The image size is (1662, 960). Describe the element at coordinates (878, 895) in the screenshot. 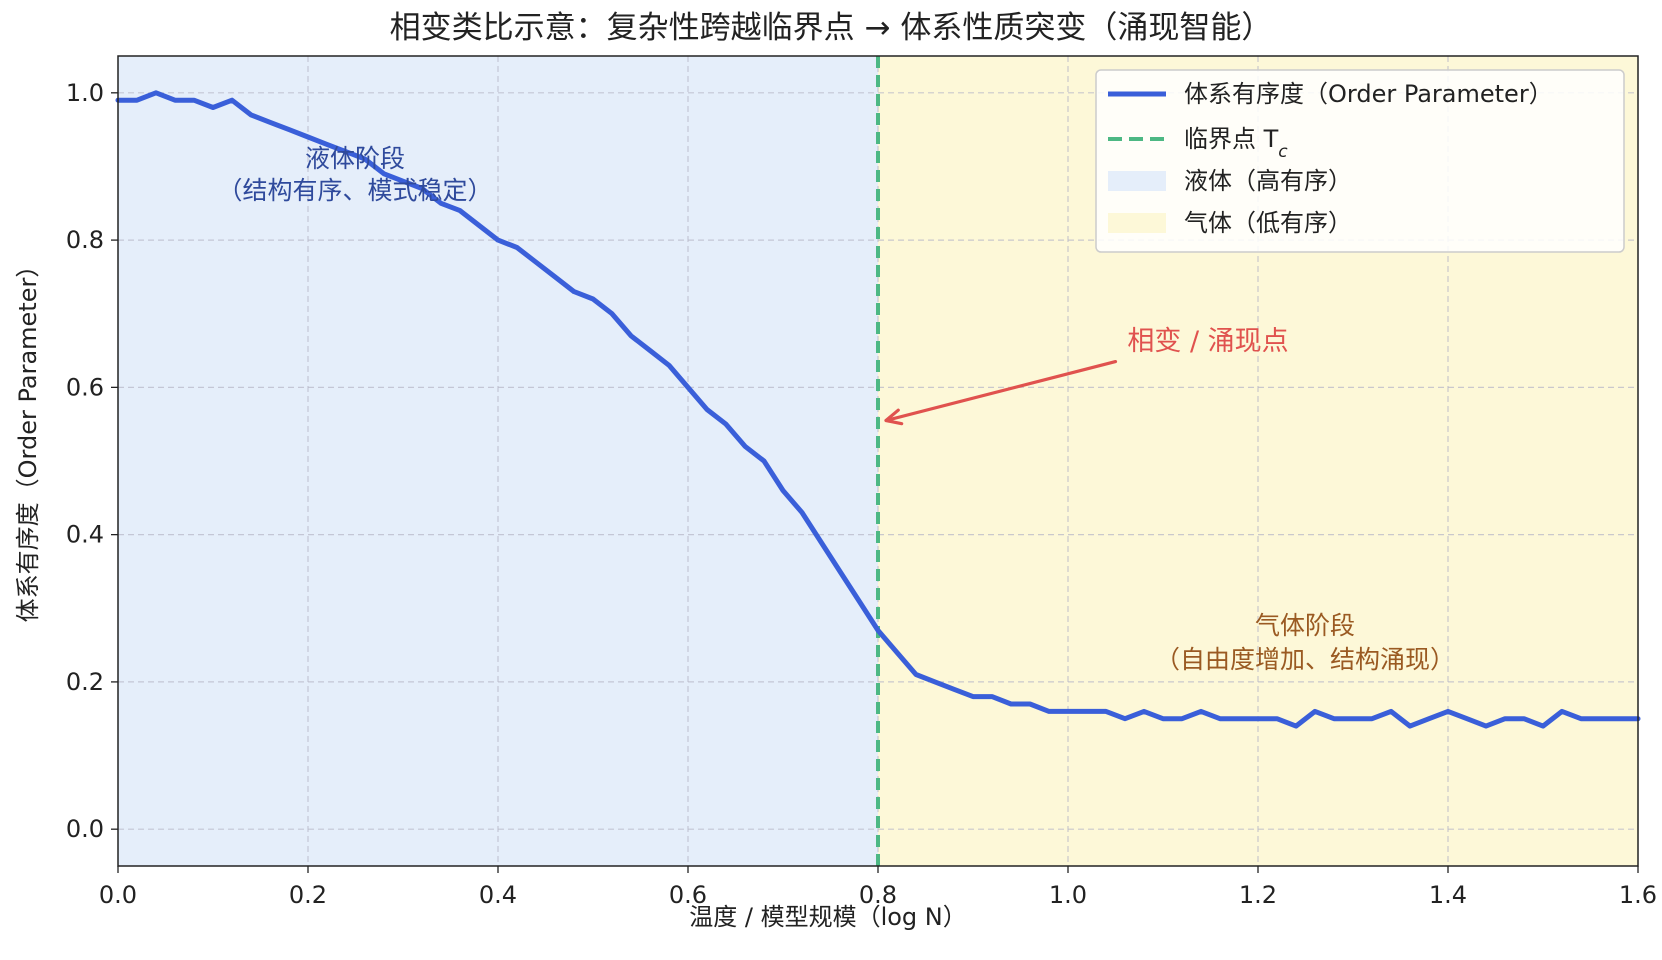

I see `x-tick-label: 0.8` at that location.